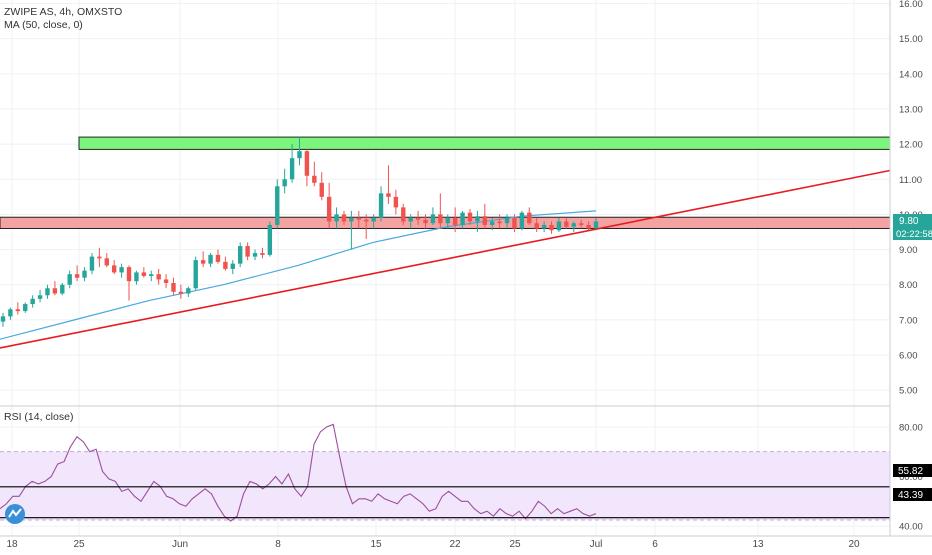  Describe the element at coordinates (854, 544) in the screenshot. I see `time-axis-tick-label: 20` at that location.